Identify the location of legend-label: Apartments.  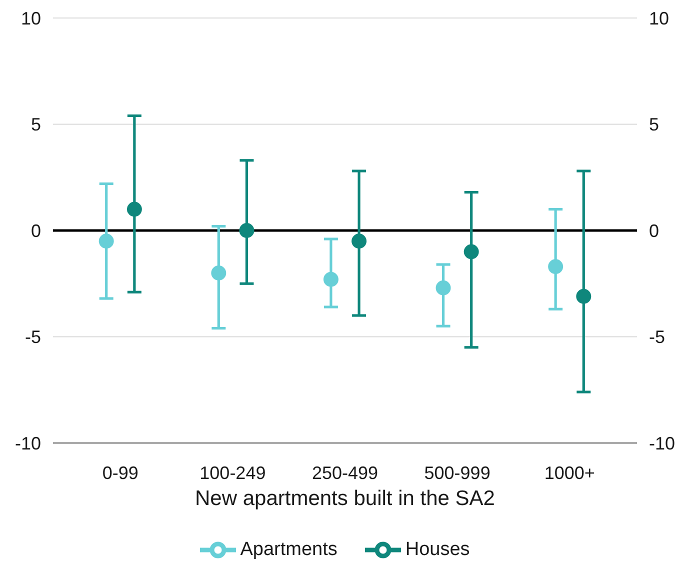
(289, 549).